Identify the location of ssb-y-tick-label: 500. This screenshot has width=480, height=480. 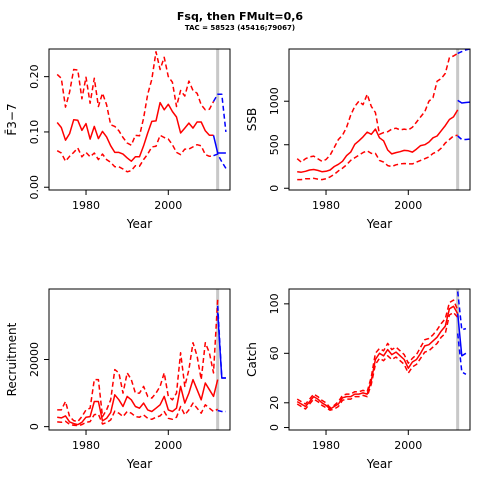
(274, 144).